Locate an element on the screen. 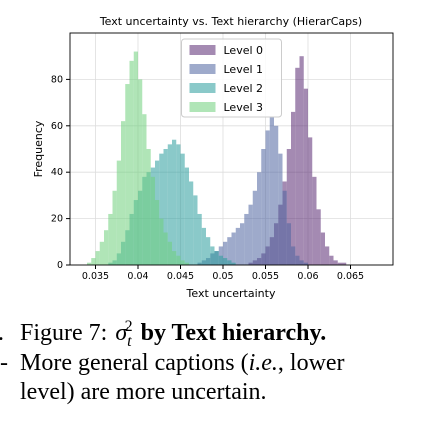  x-axis-label: Text uncertainty is located at coordinates (231, 293).